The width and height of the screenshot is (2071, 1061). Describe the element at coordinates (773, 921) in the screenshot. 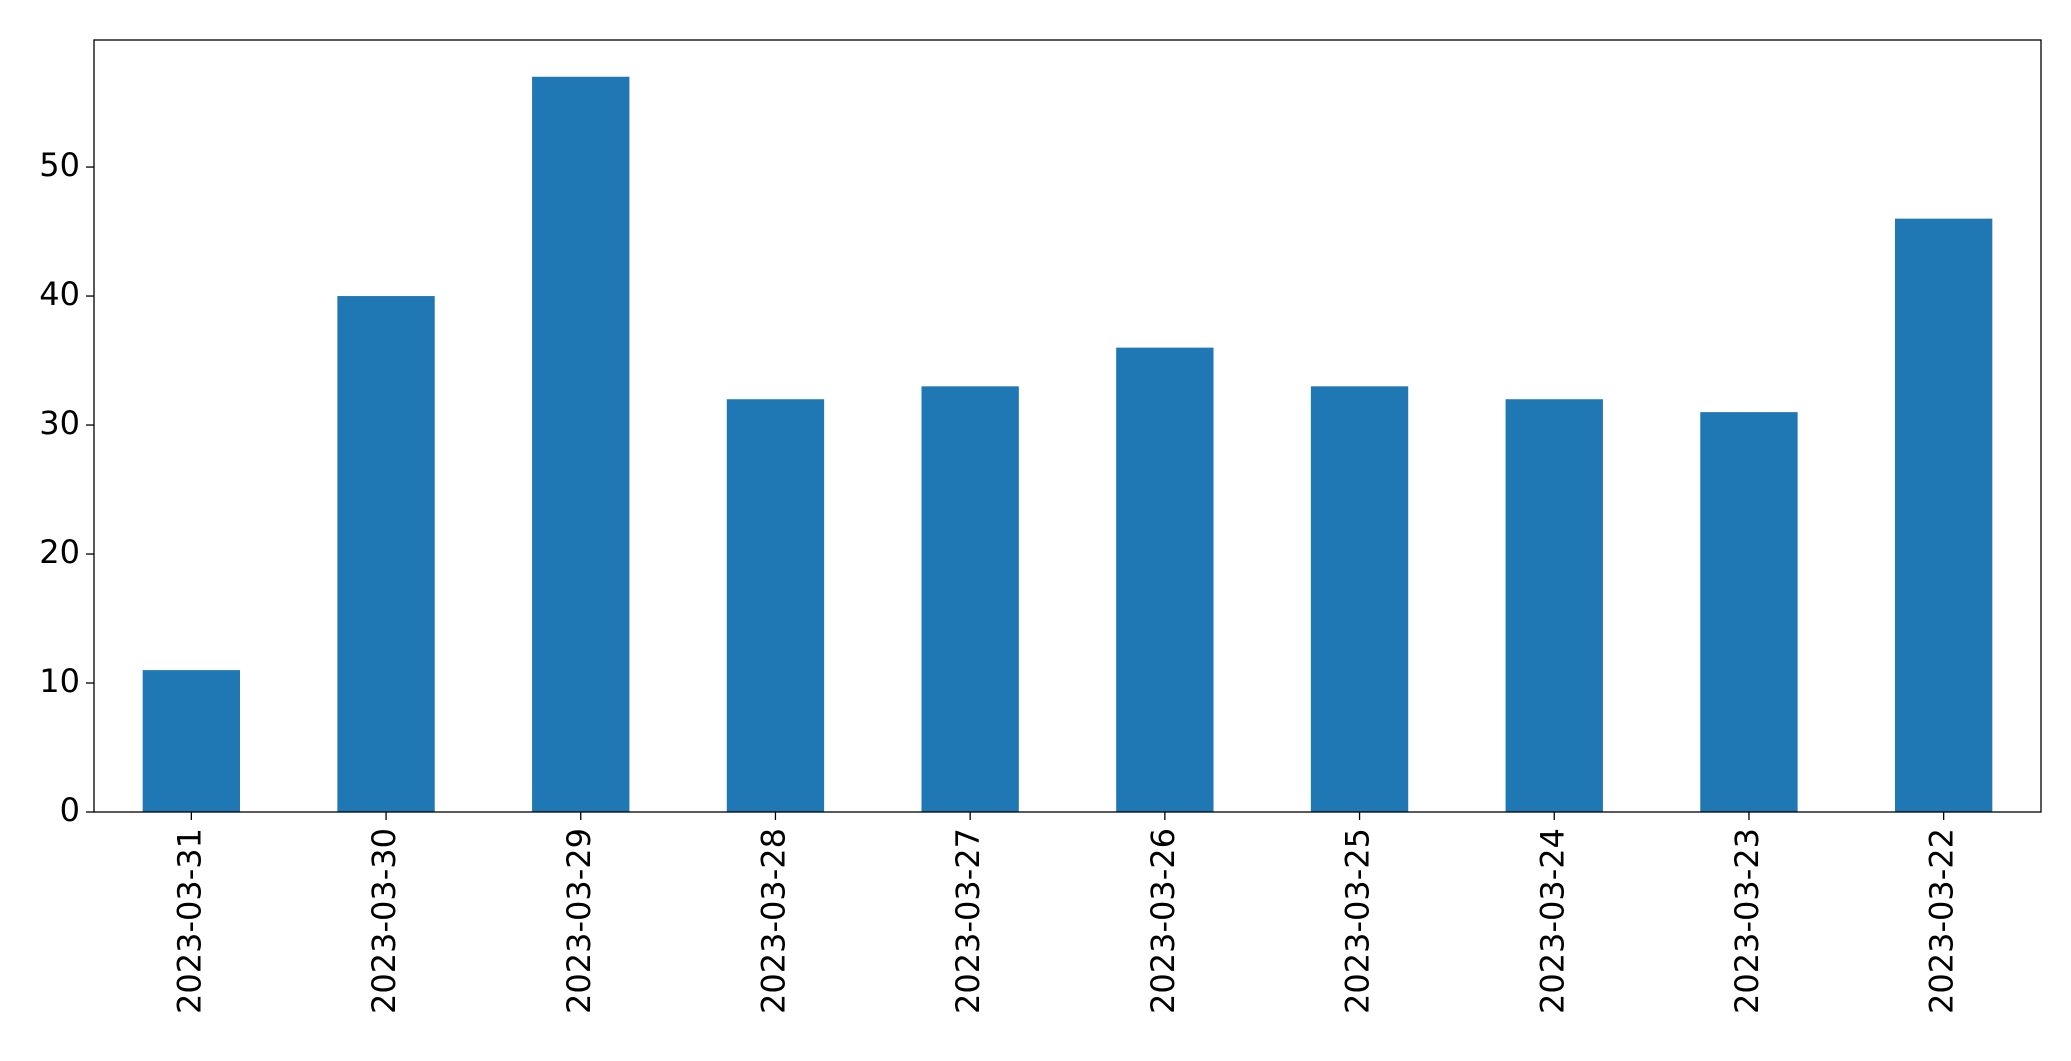

I see `x-tick-label: 2023-03-28` at that location.